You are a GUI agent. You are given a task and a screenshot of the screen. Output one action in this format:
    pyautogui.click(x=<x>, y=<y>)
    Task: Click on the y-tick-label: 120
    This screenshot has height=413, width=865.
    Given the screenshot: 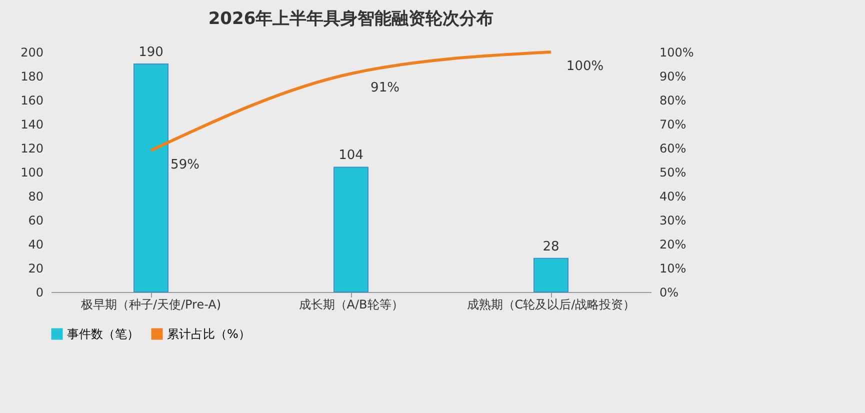 What is the action you would take?
    pyautogui.click(x=32, y=149)
    